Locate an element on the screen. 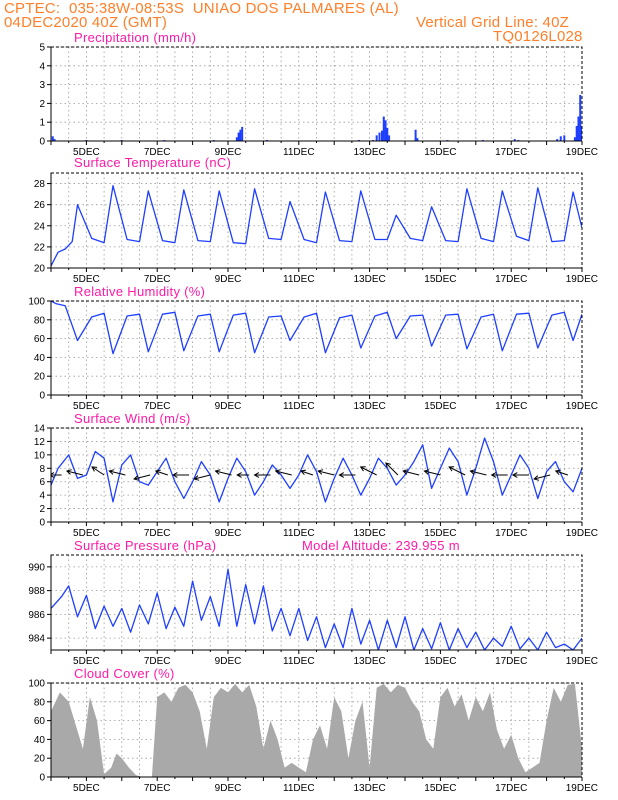 This screenshot has height=800, width=618. y-tick-label: 40 is located at coordinates (40, 740).